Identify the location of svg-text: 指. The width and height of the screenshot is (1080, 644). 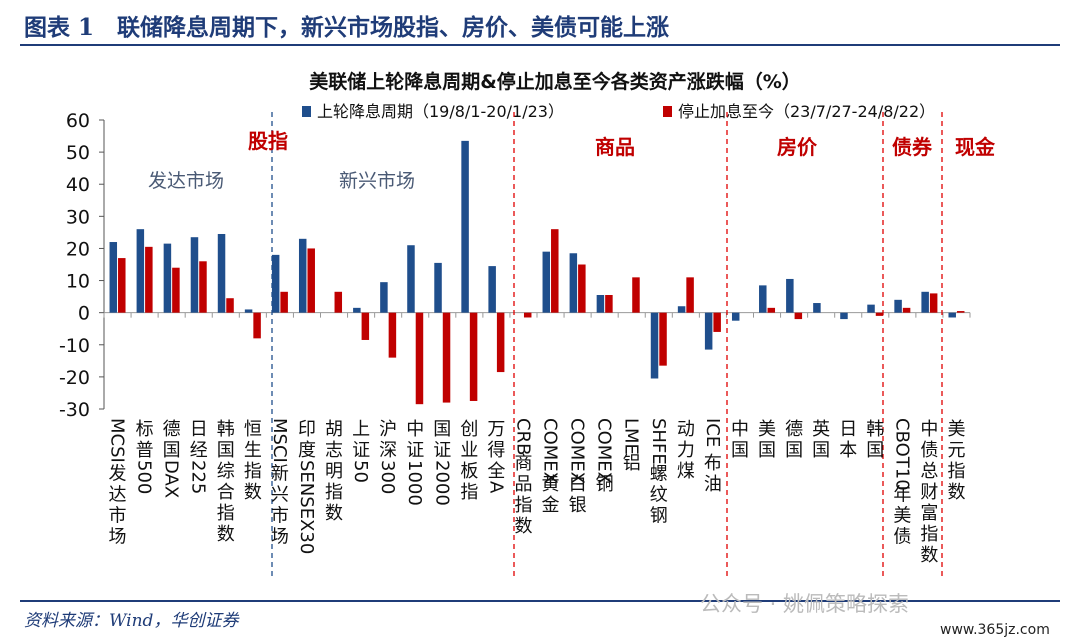
(523, 505).